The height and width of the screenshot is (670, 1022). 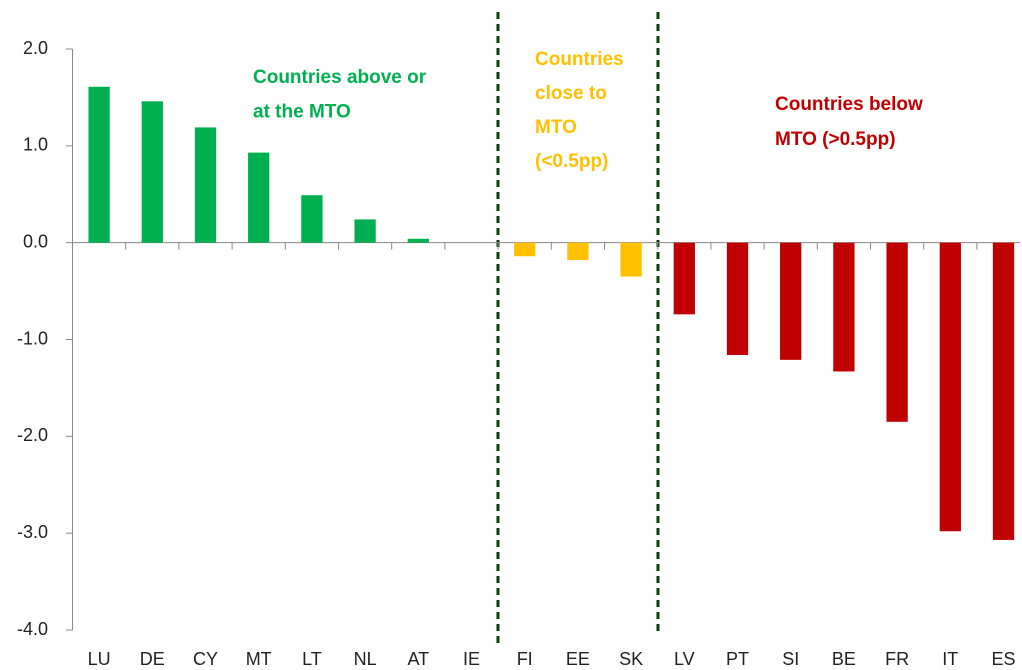 What do you see at coordinates (365, 659) in the screenshot?
I see `x-tick-label: NL` at bounding box center [365, 659].